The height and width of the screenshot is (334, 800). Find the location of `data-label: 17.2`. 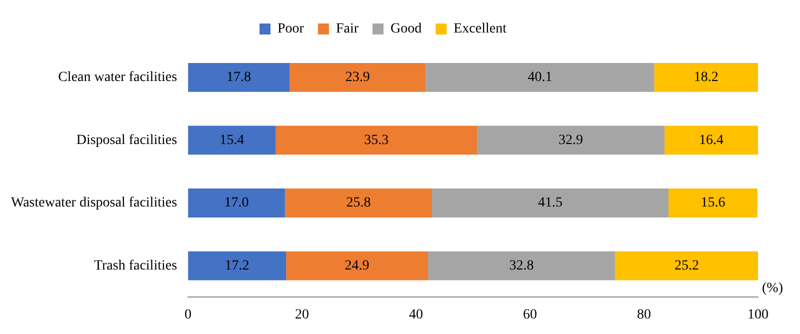

data-label: 17.2 is located at coordinates (237, 266).